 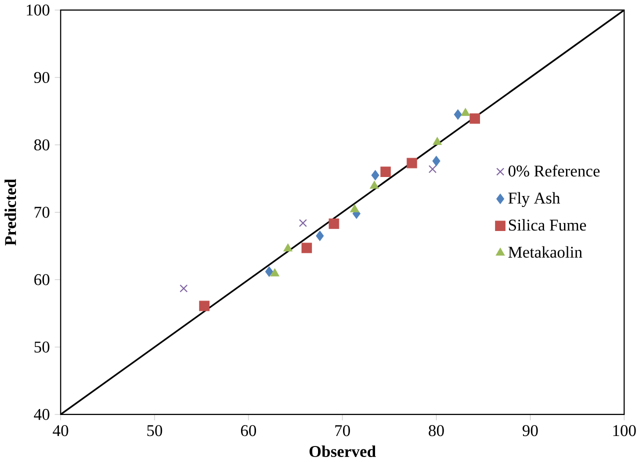 I want to click on x-axis-title: Observed, so click(x=343, y=452).